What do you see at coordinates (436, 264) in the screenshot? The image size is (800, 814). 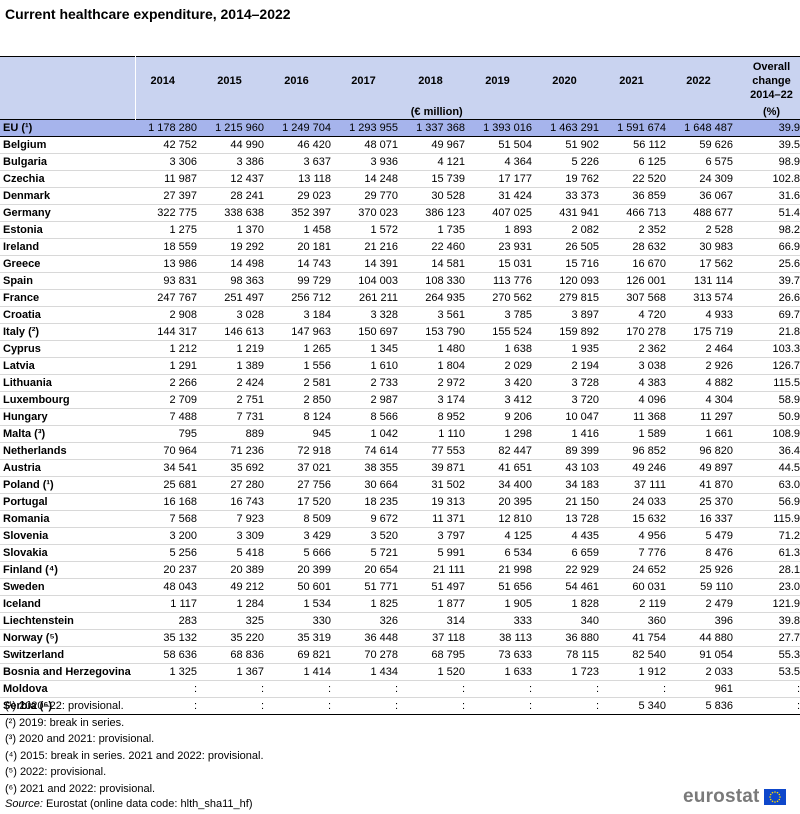 I see `value-cell: 14 581` at bounding box center [436, 264].